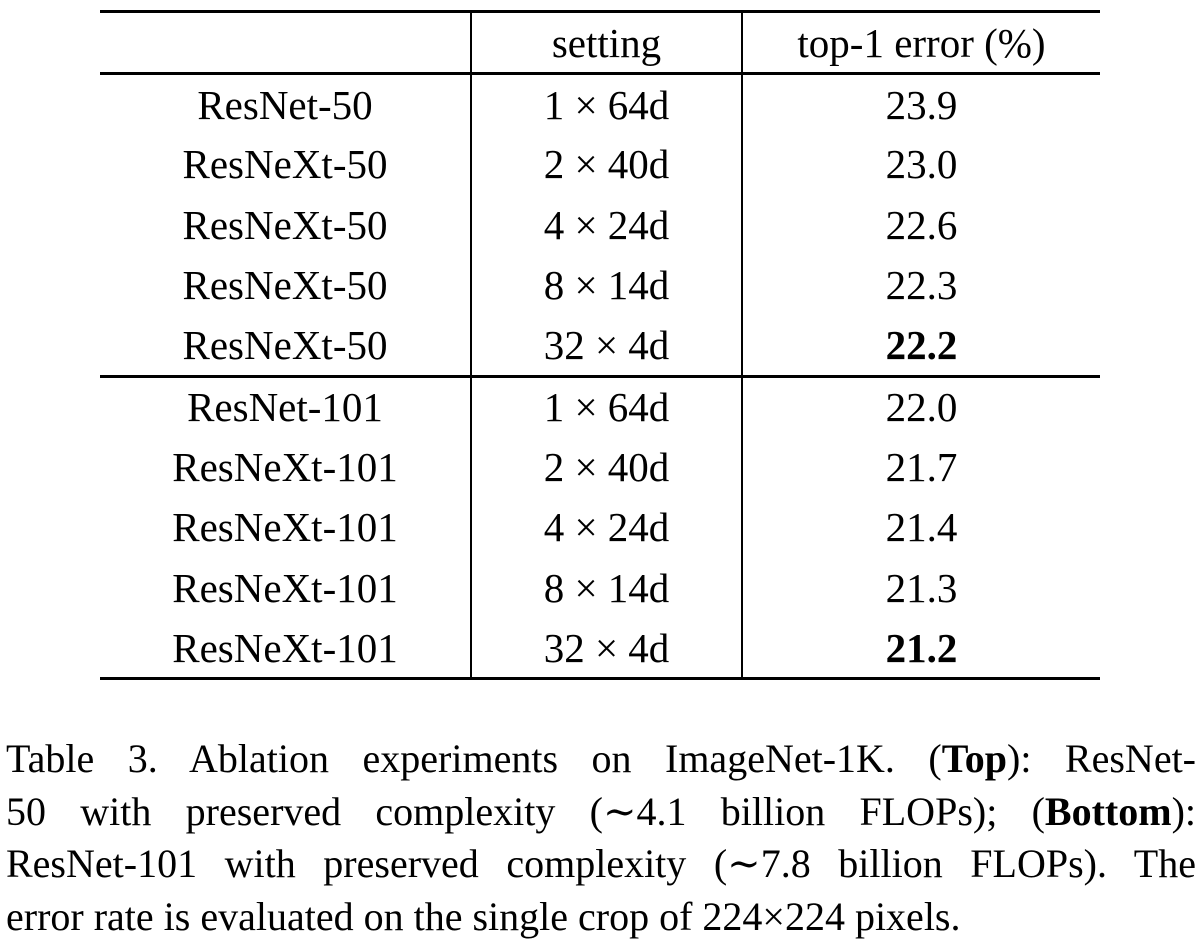 Image resolution: width=1201 pixels, height=946 pixels. I want to click on header-model, so click(285, 43).